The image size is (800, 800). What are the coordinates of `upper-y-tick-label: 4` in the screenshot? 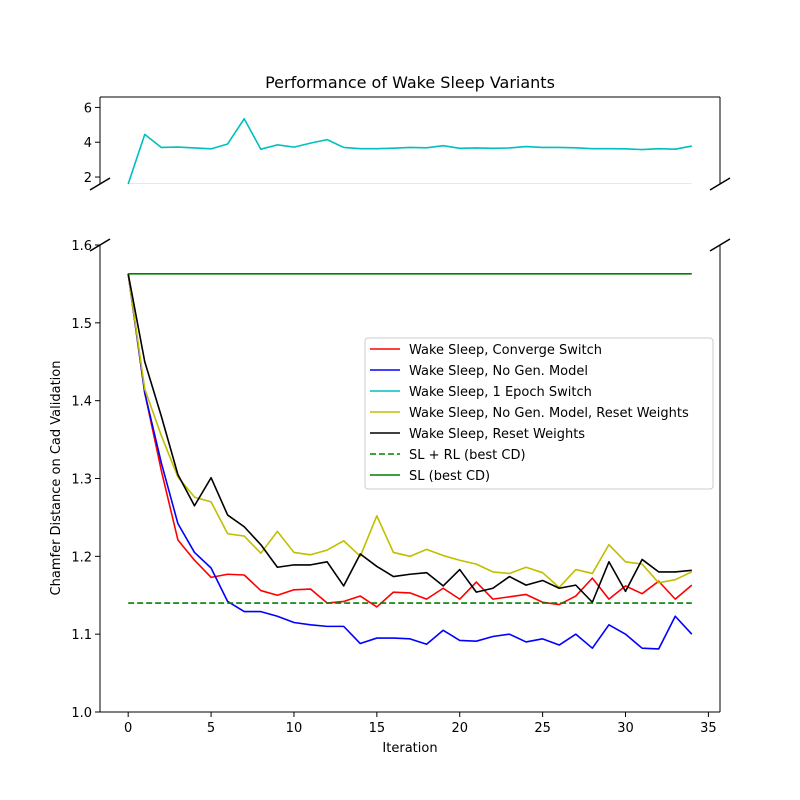 It's located at (88, 143).